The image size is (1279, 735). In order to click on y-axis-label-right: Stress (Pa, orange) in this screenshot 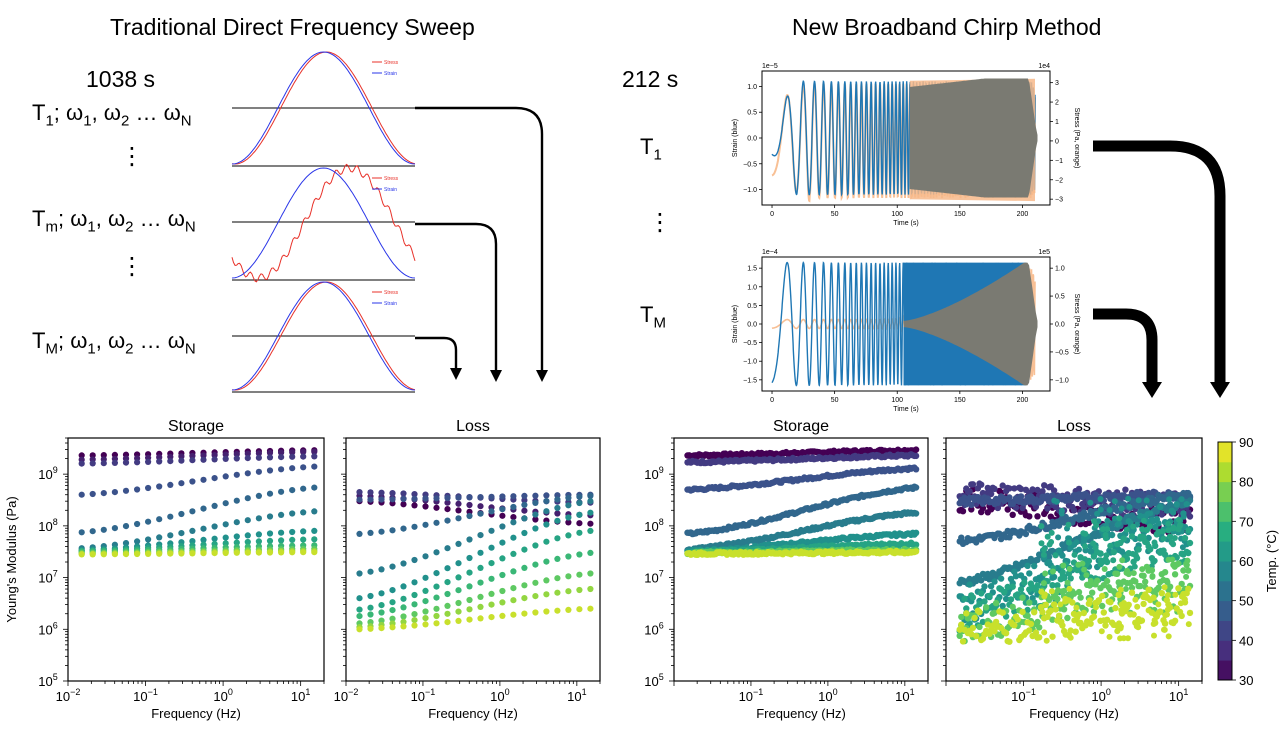, I will do `click(1076, 324)`.